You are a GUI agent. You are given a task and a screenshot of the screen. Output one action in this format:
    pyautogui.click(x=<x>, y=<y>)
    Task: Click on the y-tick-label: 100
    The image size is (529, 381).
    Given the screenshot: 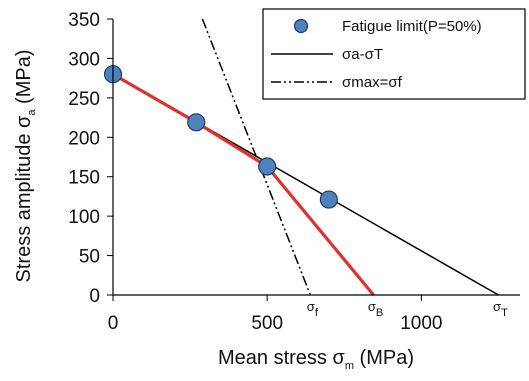 What is the action you would take?
    pyautogui.click(x=84, y=217)
    